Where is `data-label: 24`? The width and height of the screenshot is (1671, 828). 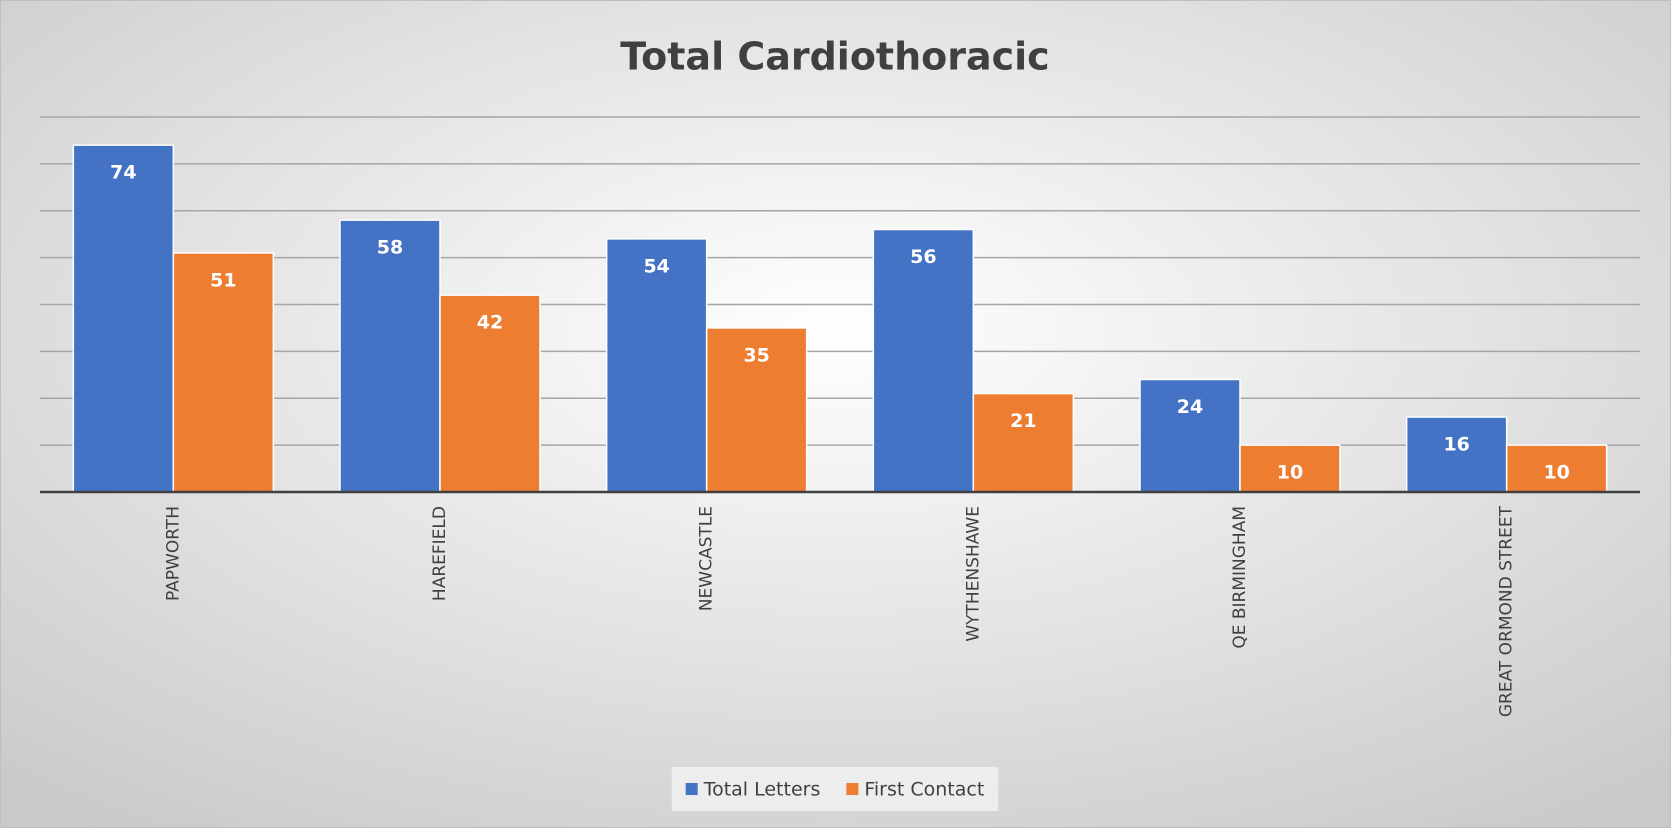 data-label: 24 is located at coordinates (1190, 407).